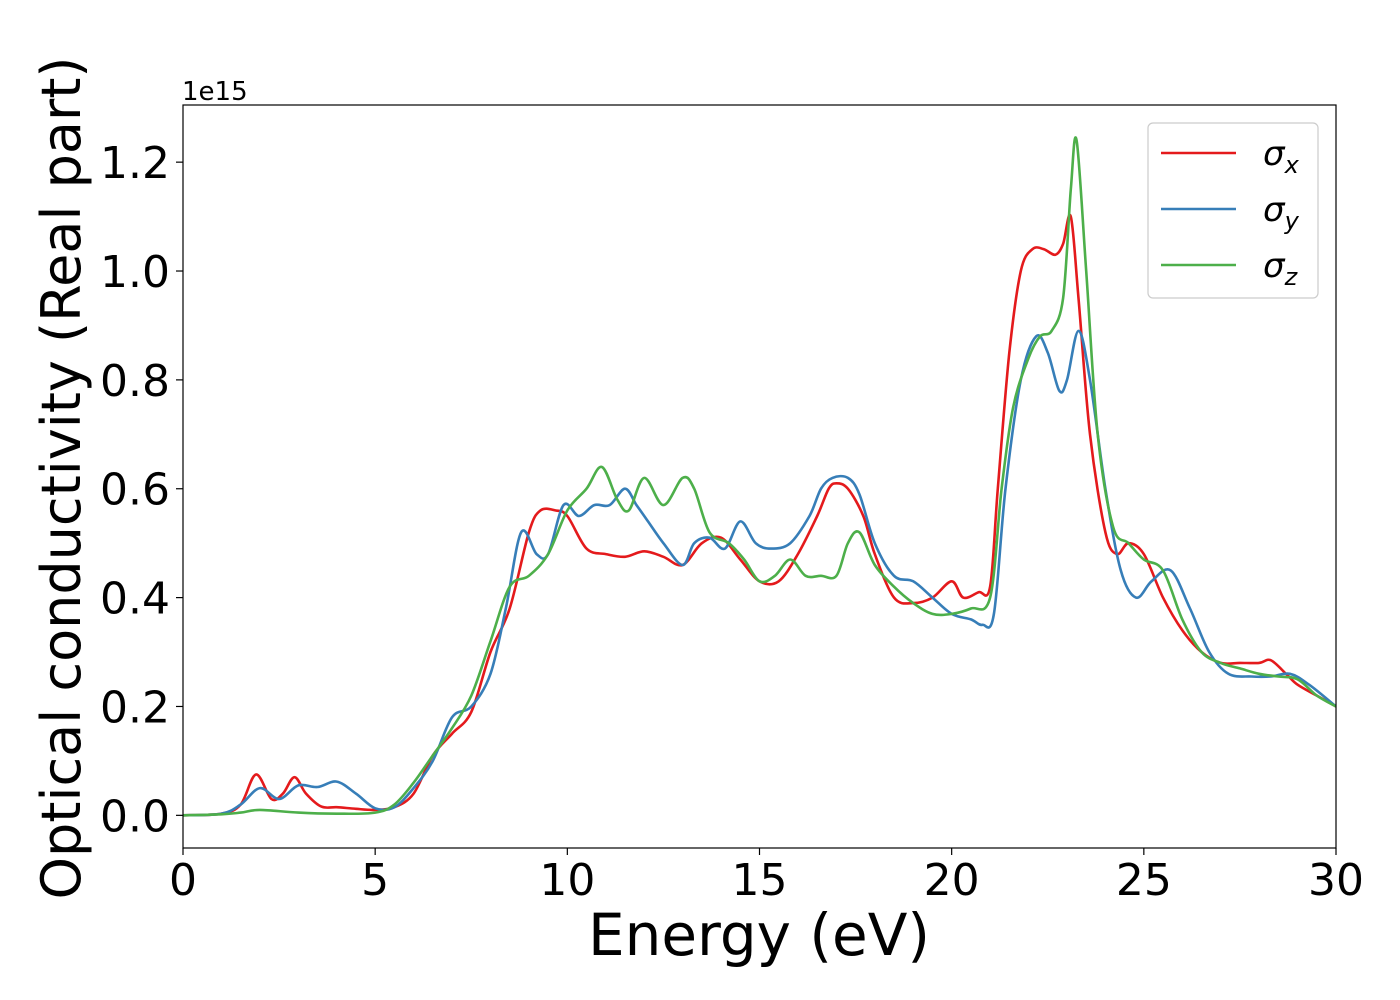  I want to click on y-tick-label: 0.0, so click(135, 816).